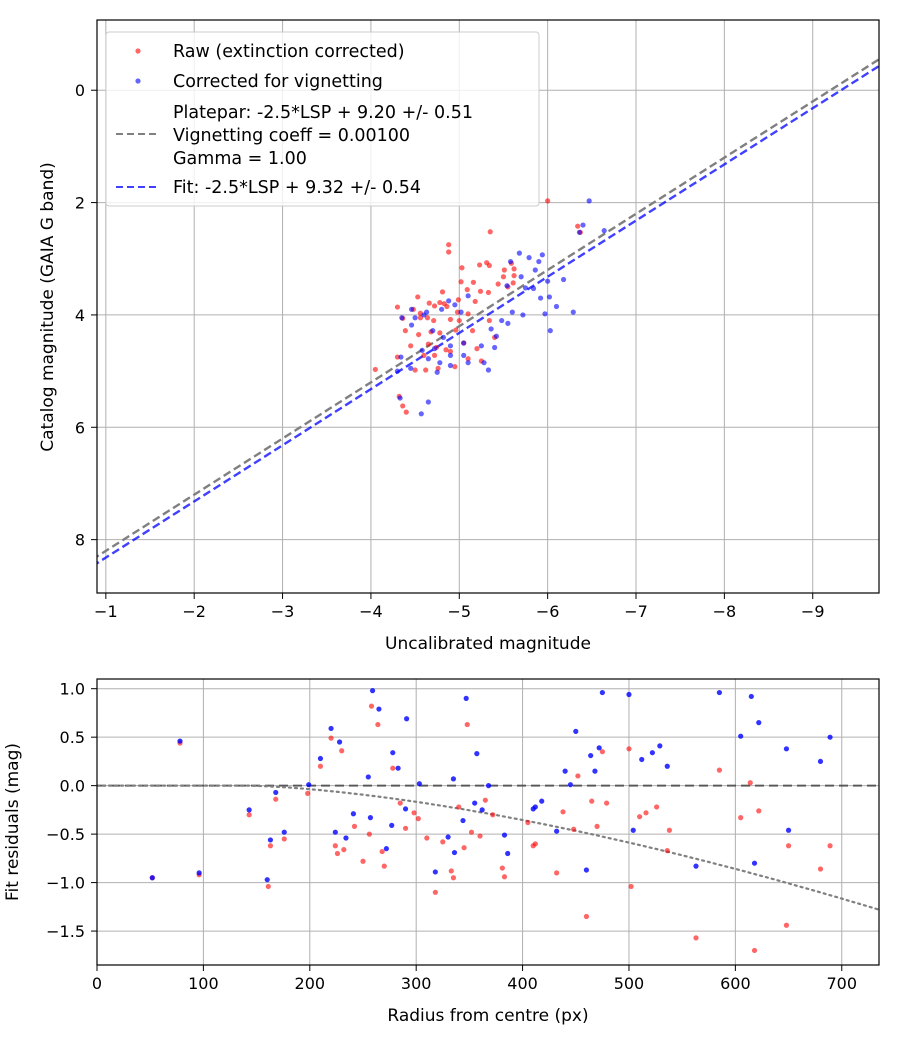 The height and width of the screenshot is (1050, 900). I want to click on residuals-y-tick-label: 1.0, so click(72, 689).